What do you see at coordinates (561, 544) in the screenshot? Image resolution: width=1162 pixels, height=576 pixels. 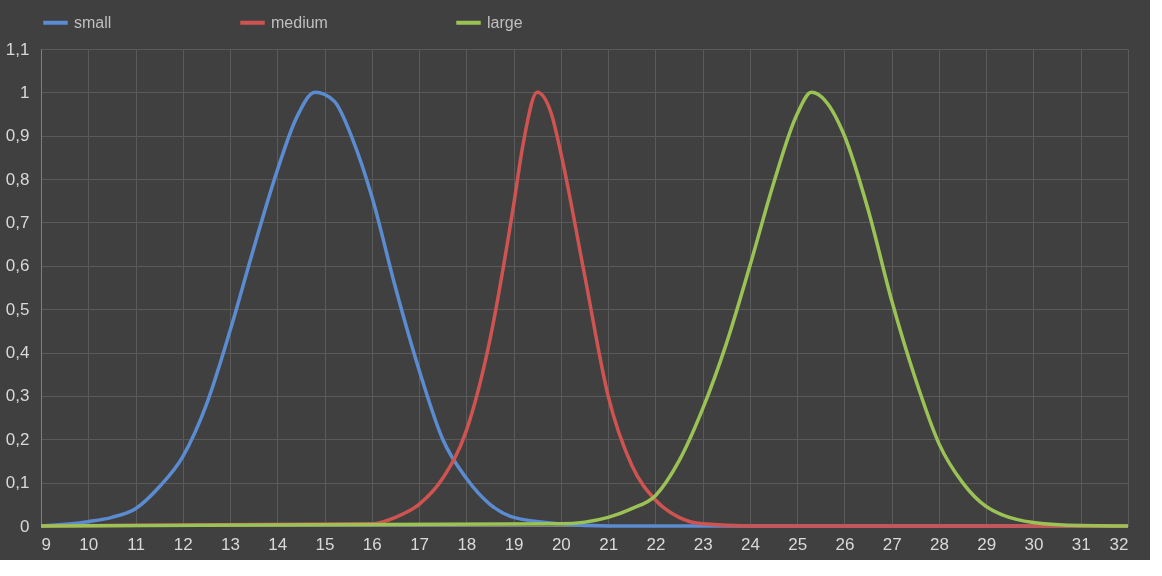 I see `x-tick-label: 20` at bounding box center [561, 544].